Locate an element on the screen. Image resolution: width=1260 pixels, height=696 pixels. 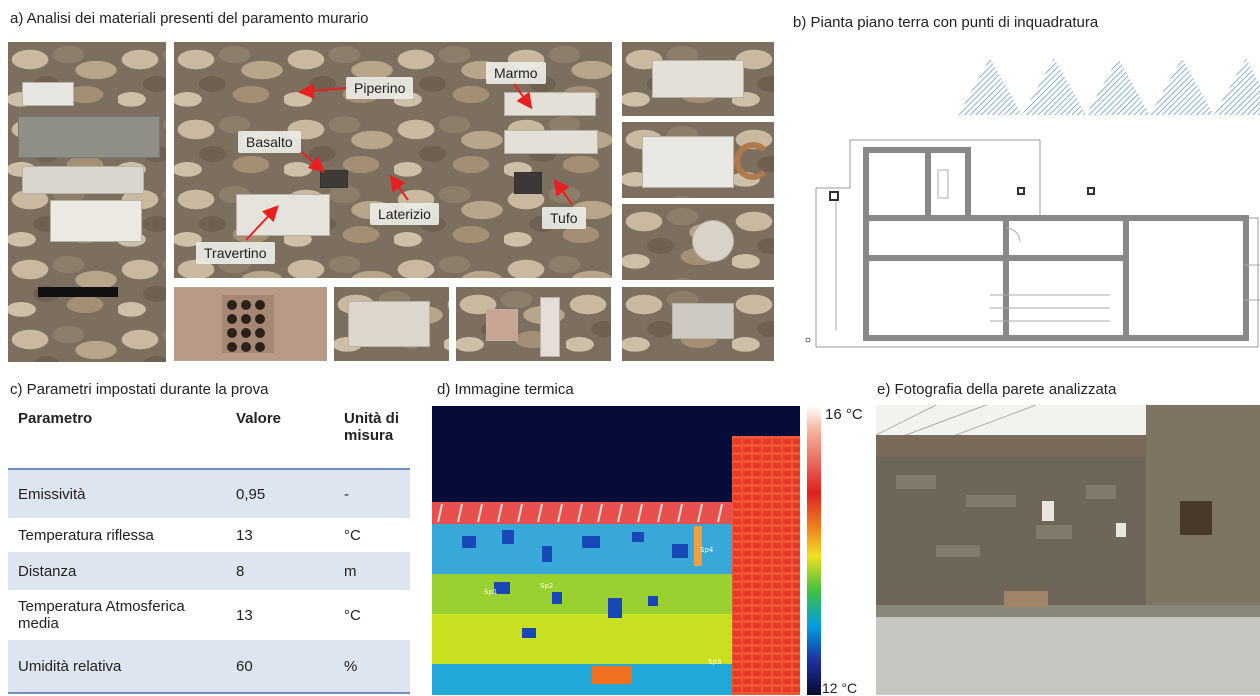
vent-holes is located at coordinates (248, 324).